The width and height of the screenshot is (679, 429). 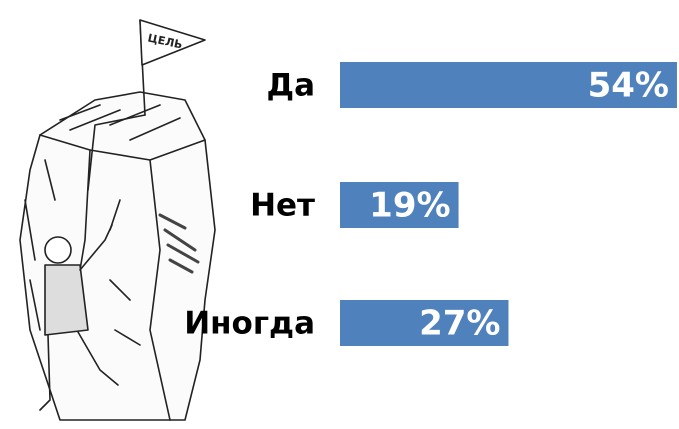 I want to click on value-label: 27%, so click(x=459, y=324).